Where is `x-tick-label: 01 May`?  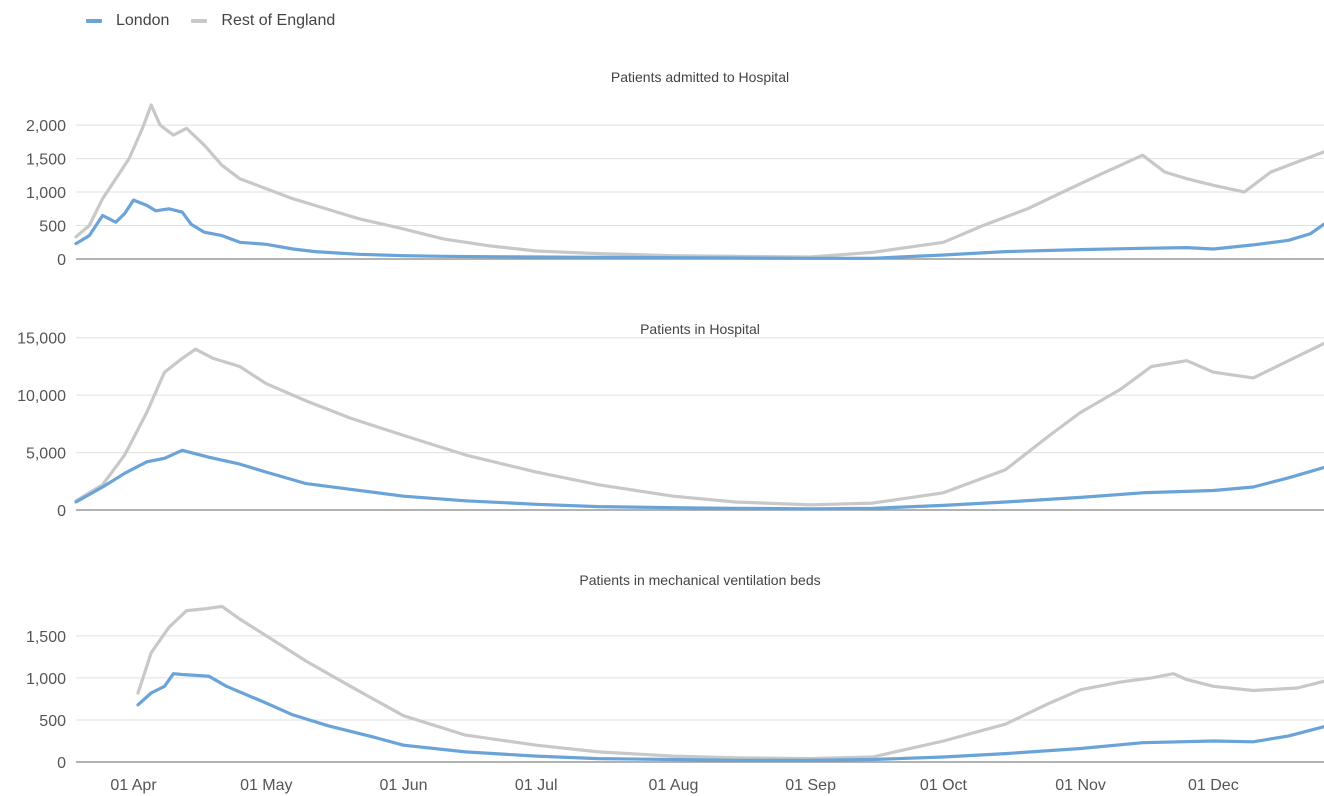
x-tick-label: 01 May is located at coordinates (266, 785).